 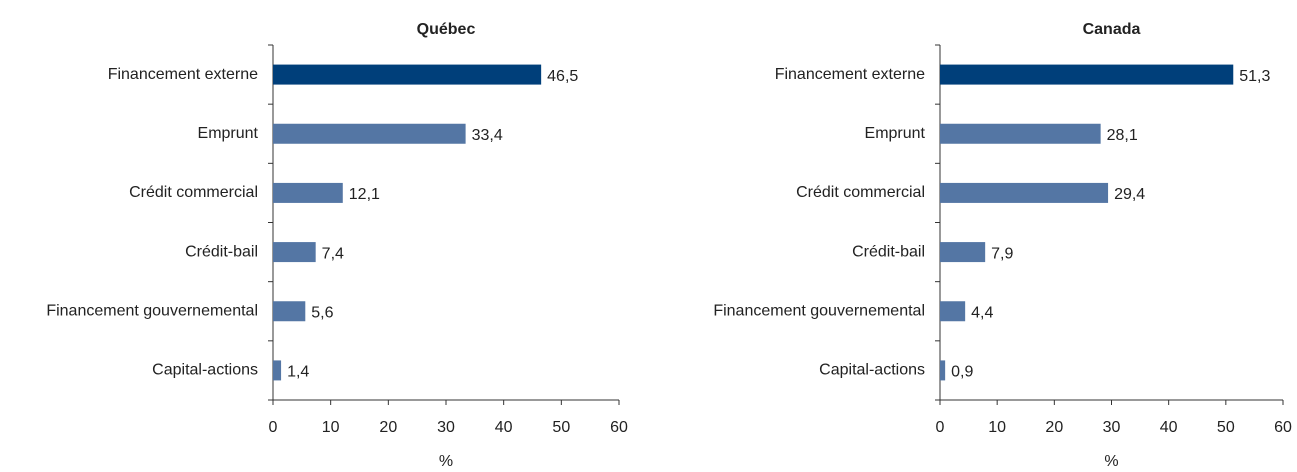 I want to click on value-label: 29,4, so click(x=1129, y=194).